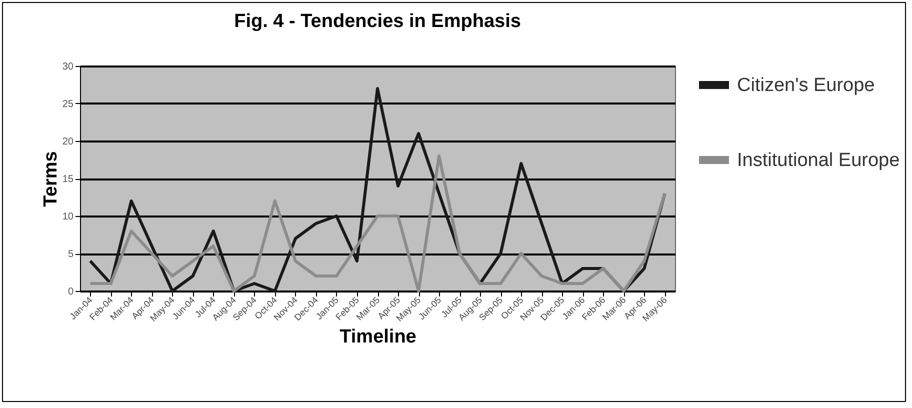 The image size is (912, 408). I want to click on y-tick-label: 30, so click(68, 67).